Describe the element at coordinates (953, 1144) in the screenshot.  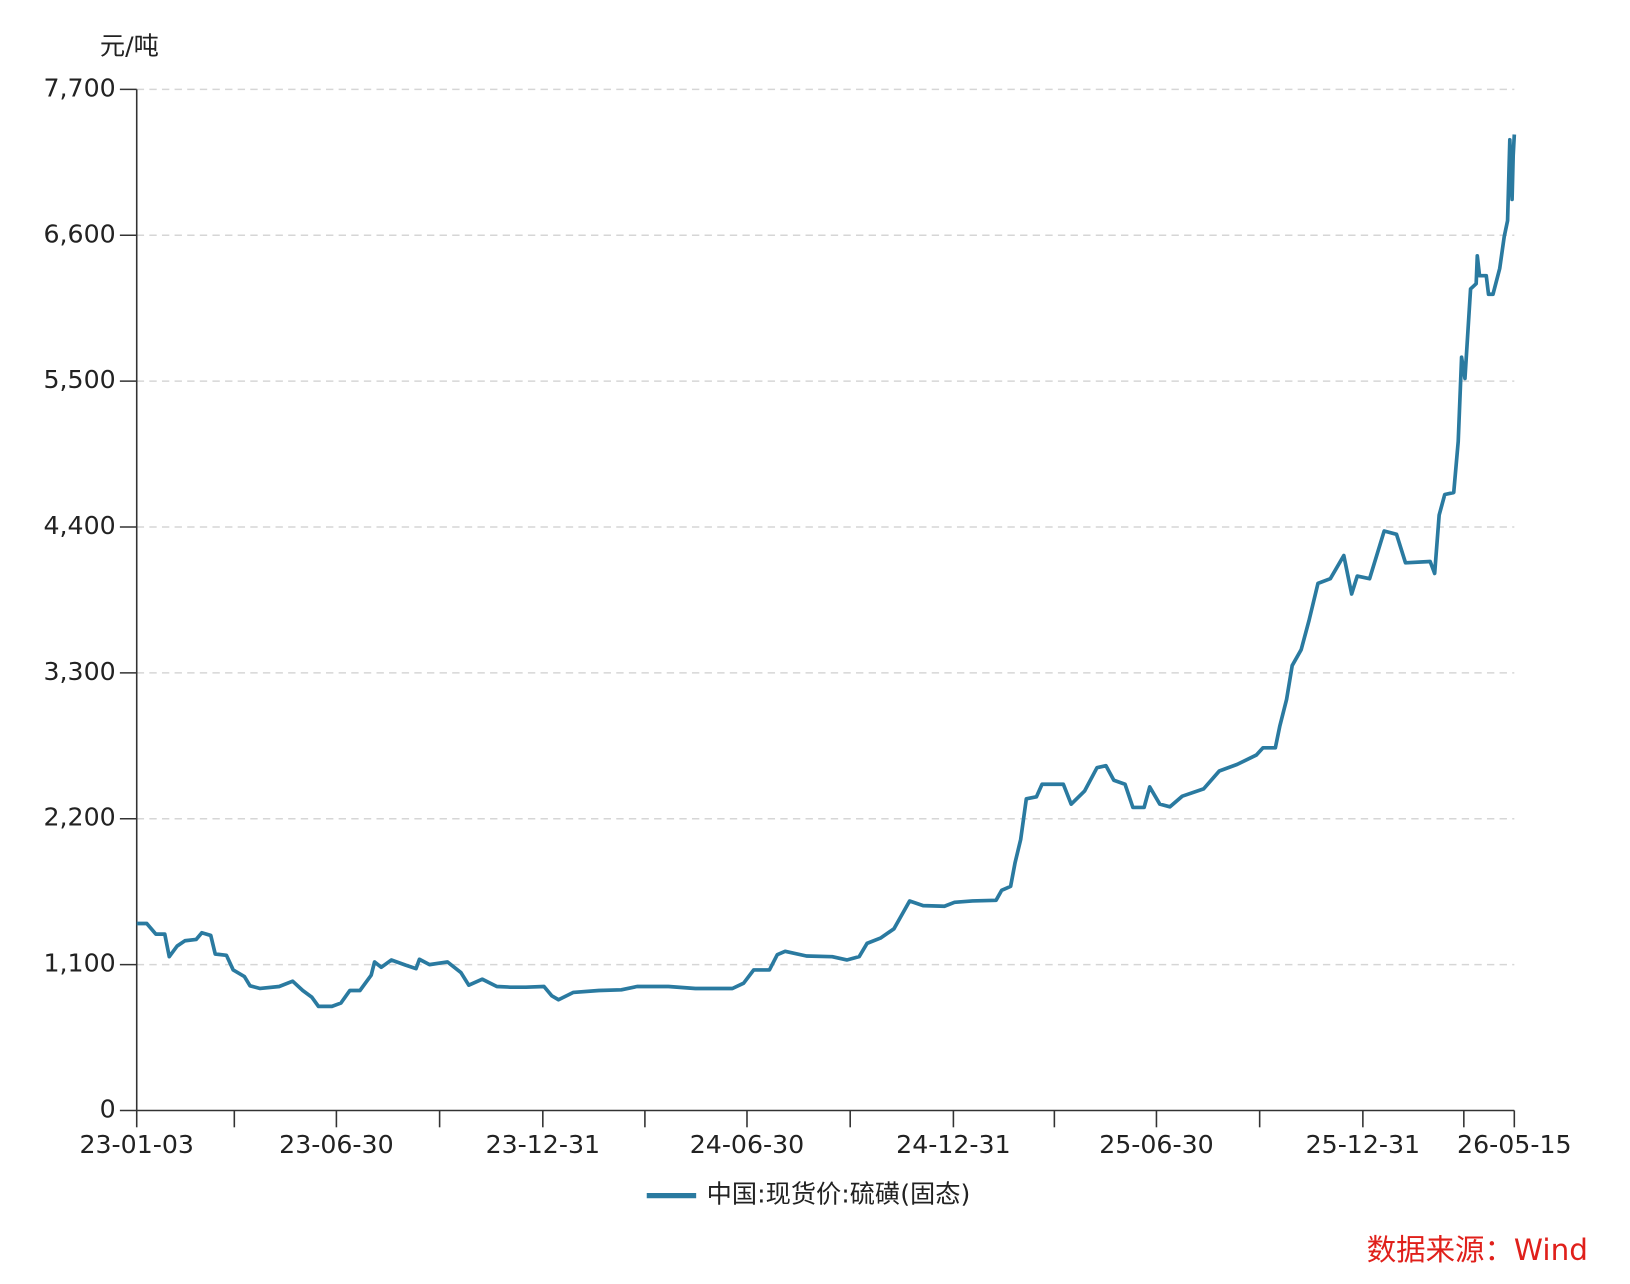
I see `x-tick-label: 24-12-31` at that location.